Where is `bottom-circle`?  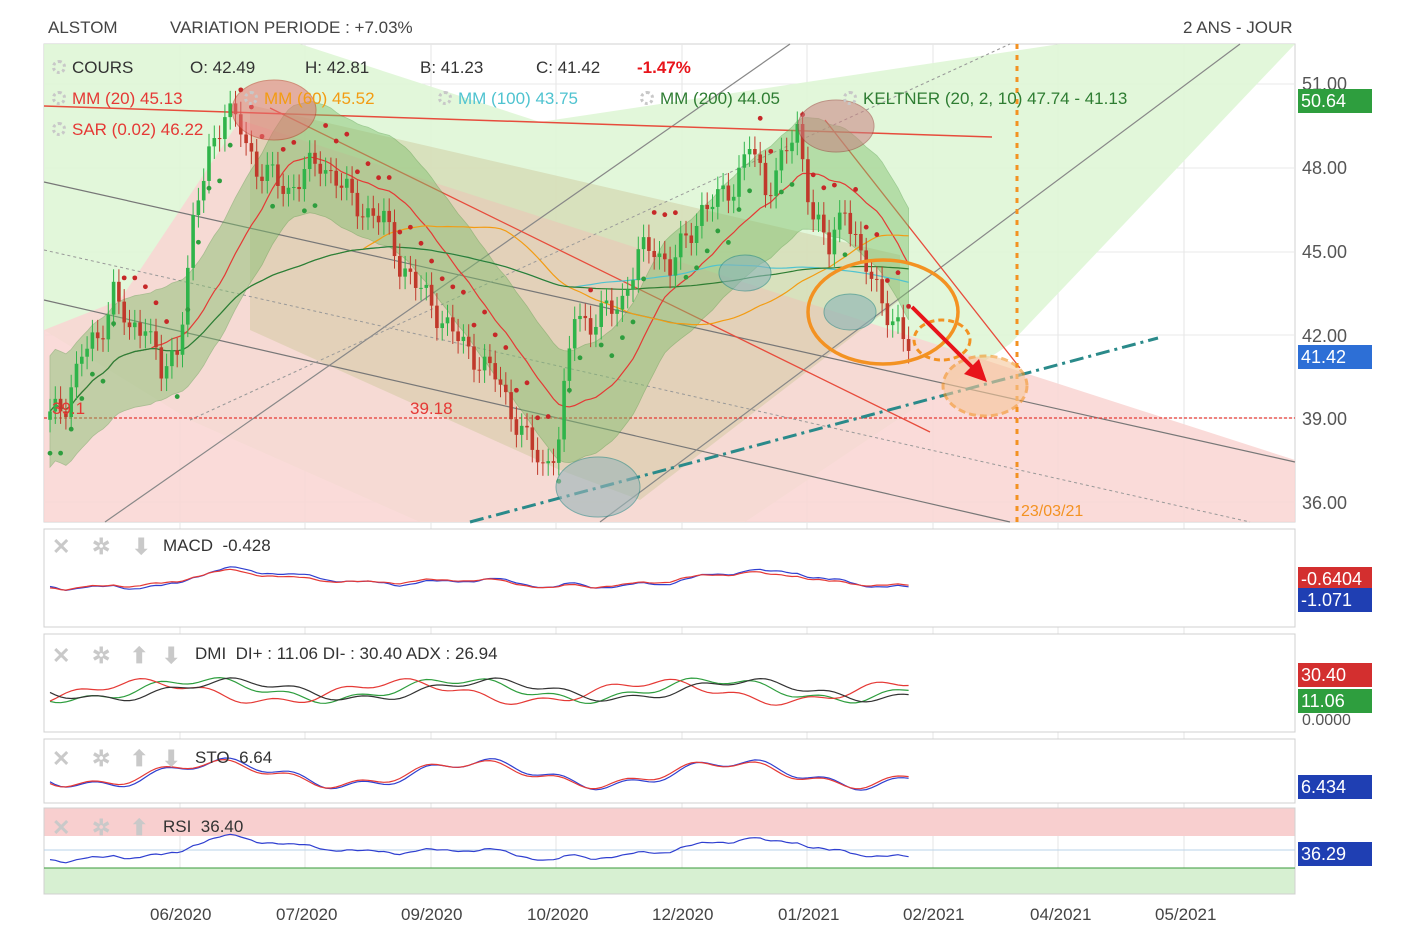
bottom-circle is located at coordinates (598, 487).